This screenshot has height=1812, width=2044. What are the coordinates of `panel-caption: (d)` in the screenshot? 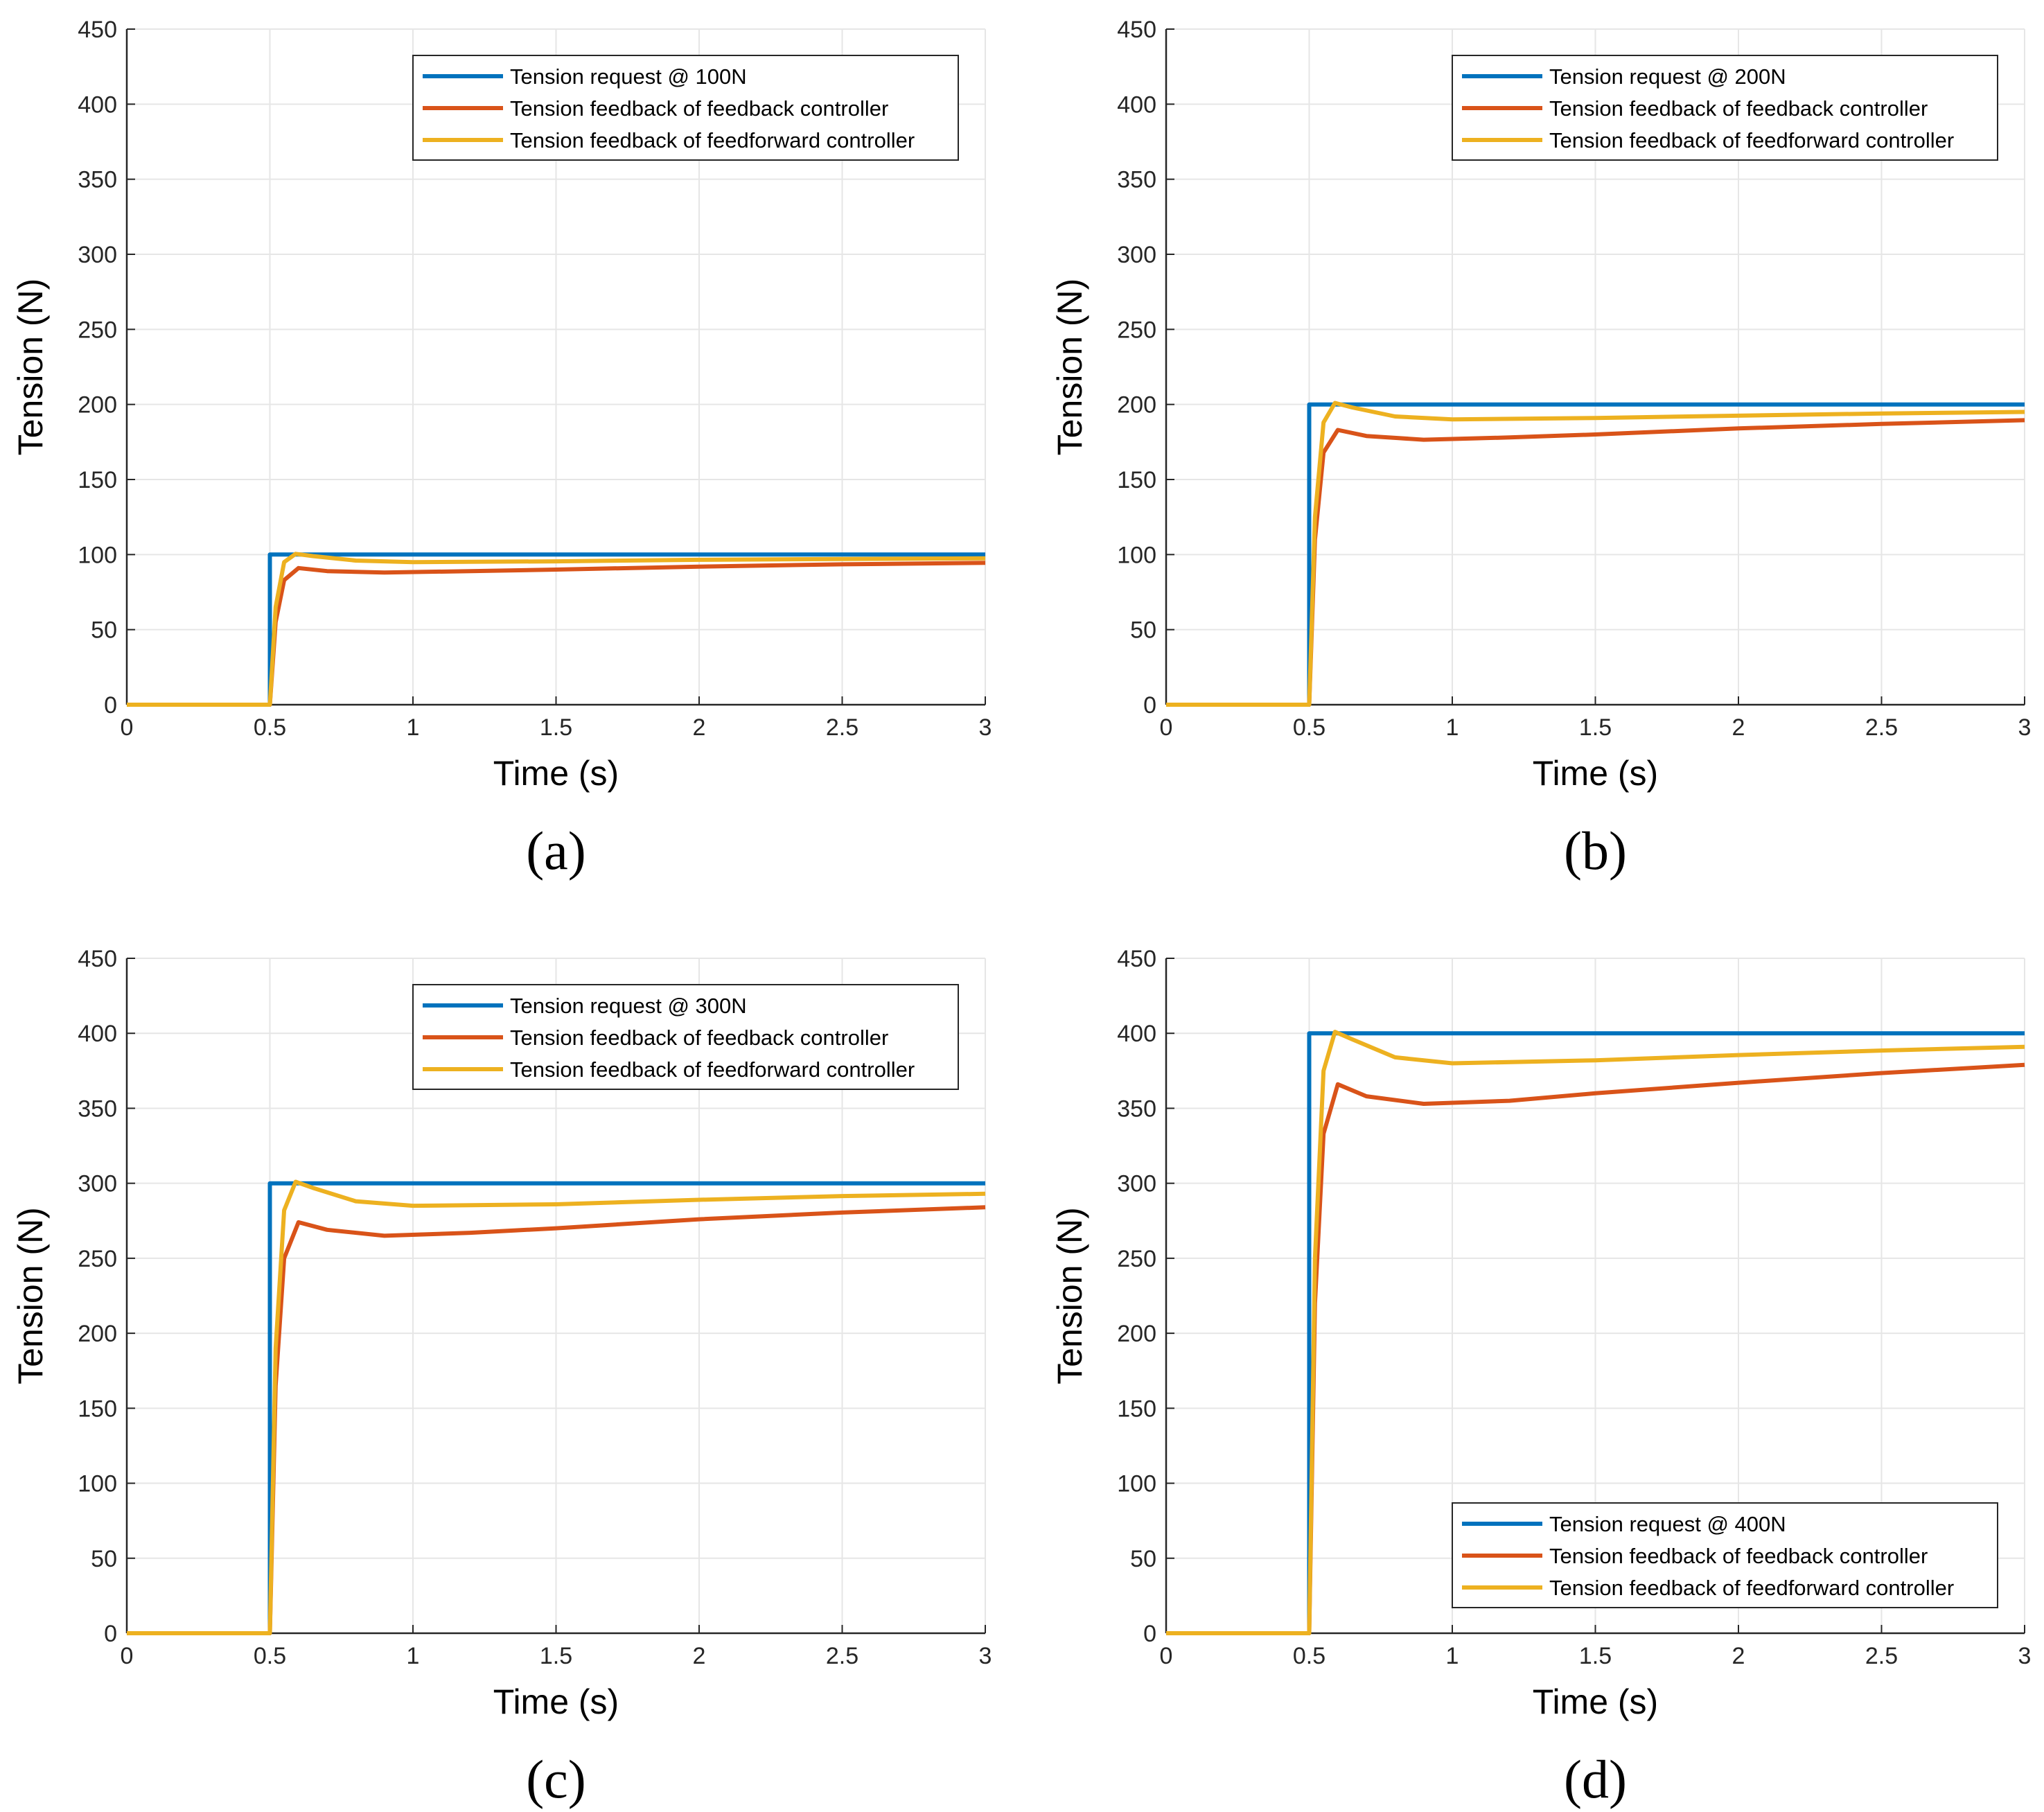 It's located at (1595, 1779).